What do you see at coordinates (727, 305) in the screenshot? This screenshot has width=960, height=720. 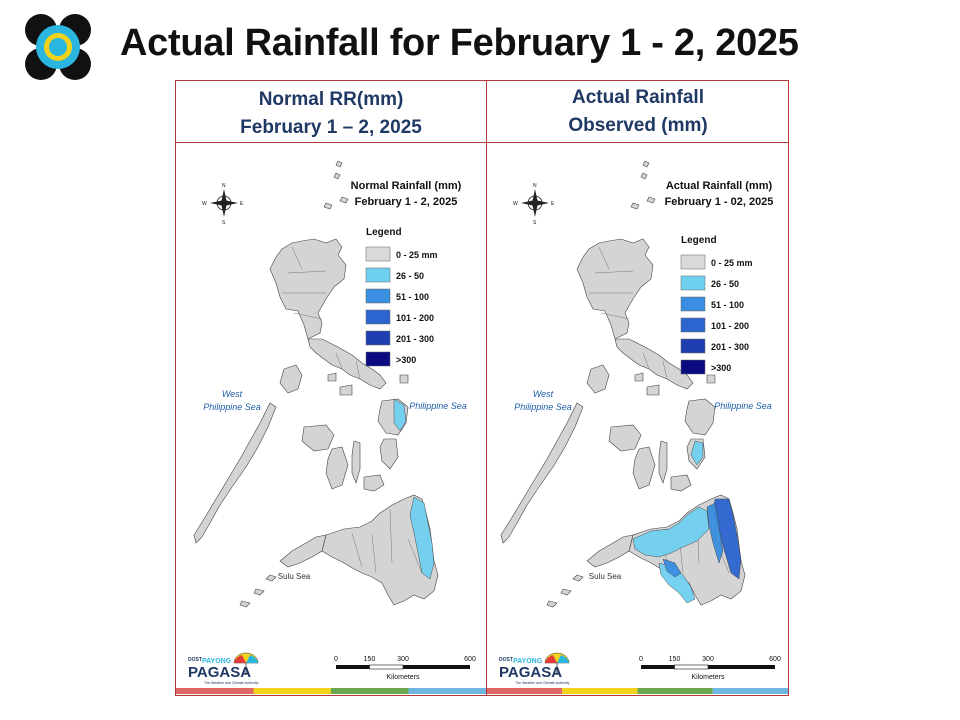 I see `legend-label: 51 - 100` at bounding box center [727, 305].